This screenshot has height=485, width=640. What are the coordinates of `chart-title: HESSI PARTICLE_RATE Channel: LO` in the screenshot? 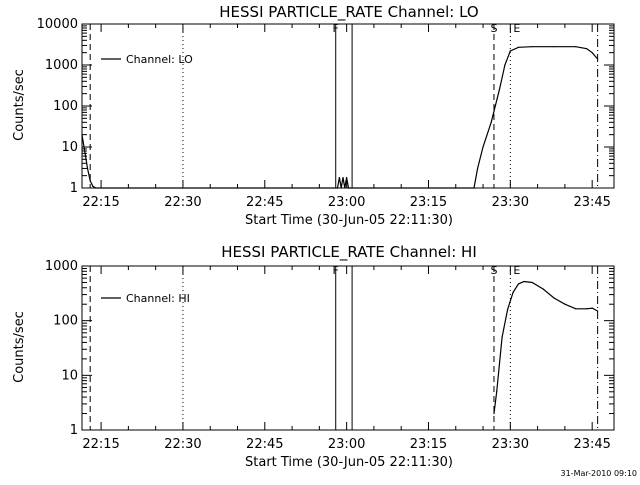 It's located at (348, 12).